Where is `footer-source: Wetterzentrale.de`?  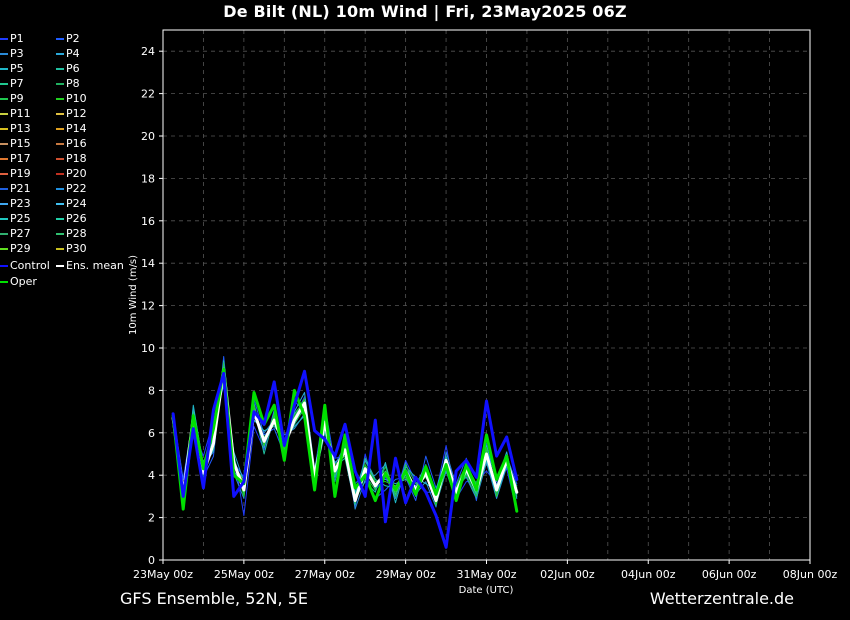 footer-source: Wetterzentrale.de is located at coordinates (721, 598).